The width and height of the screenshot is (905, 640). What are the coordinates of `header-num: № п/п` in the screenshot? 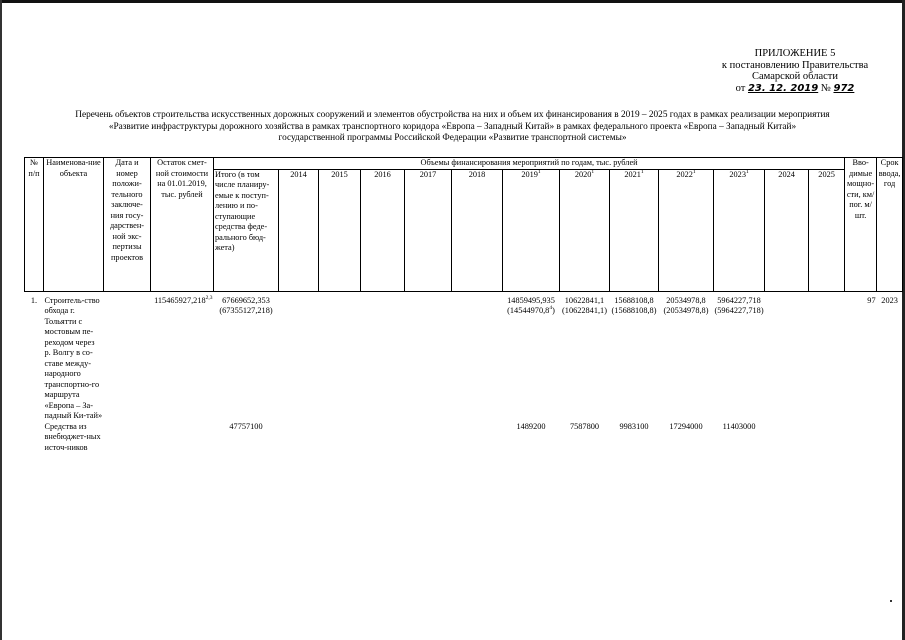 It's located at (34, 224).